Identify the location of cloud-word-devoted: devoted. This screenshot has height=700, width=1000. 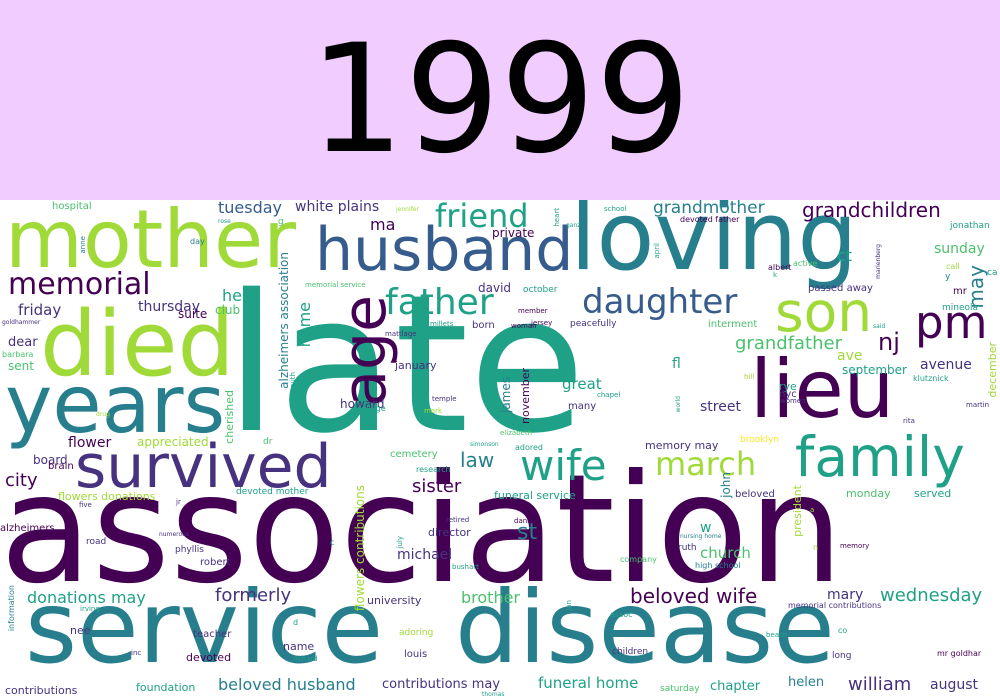
(209, 657).